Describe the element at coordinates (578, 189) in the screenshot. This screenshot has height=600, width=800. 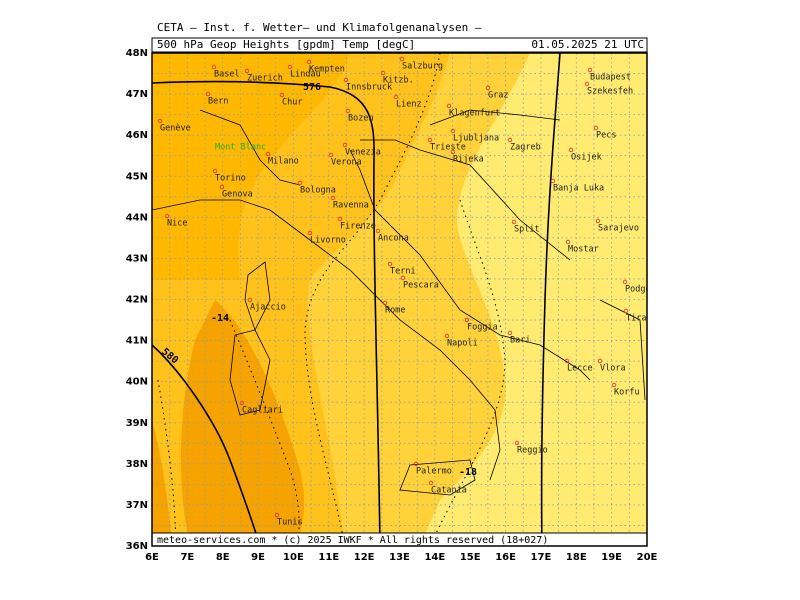
I see `city-label: Banja Luka` at that location.